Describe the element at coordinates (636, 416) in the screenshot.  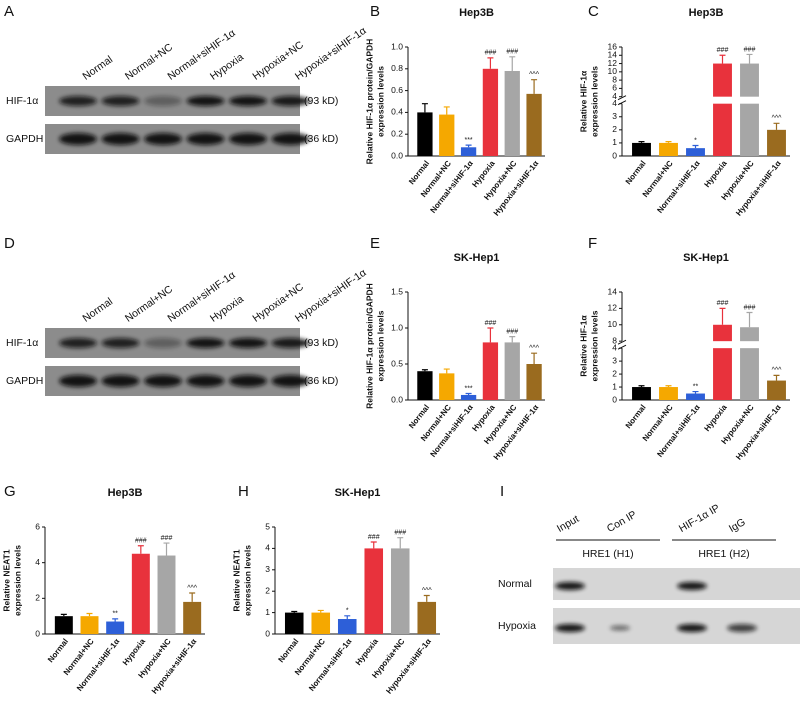
I see `x-tick-label: Normal` at that location.